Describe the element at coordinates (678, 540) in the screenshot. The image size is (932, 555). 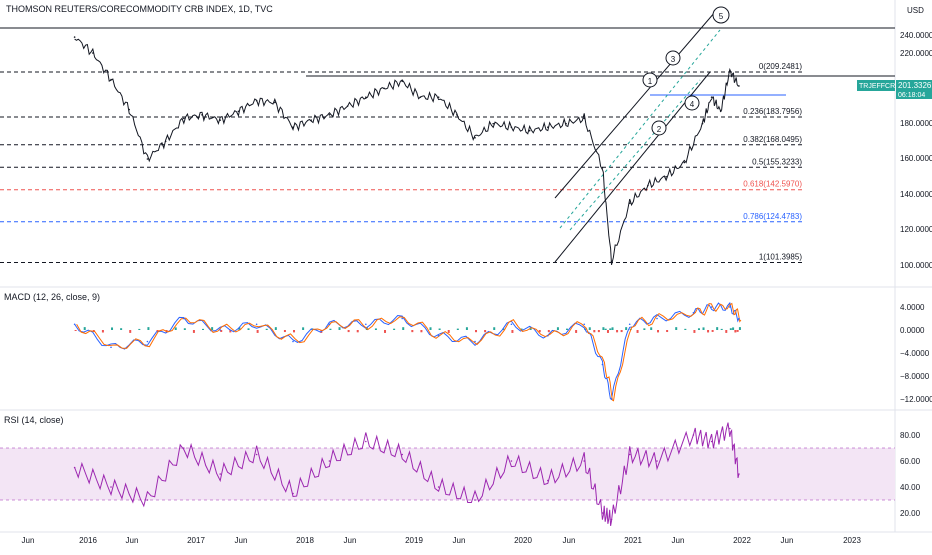
I see `time-tick-jun-2021: Jun` at that location.